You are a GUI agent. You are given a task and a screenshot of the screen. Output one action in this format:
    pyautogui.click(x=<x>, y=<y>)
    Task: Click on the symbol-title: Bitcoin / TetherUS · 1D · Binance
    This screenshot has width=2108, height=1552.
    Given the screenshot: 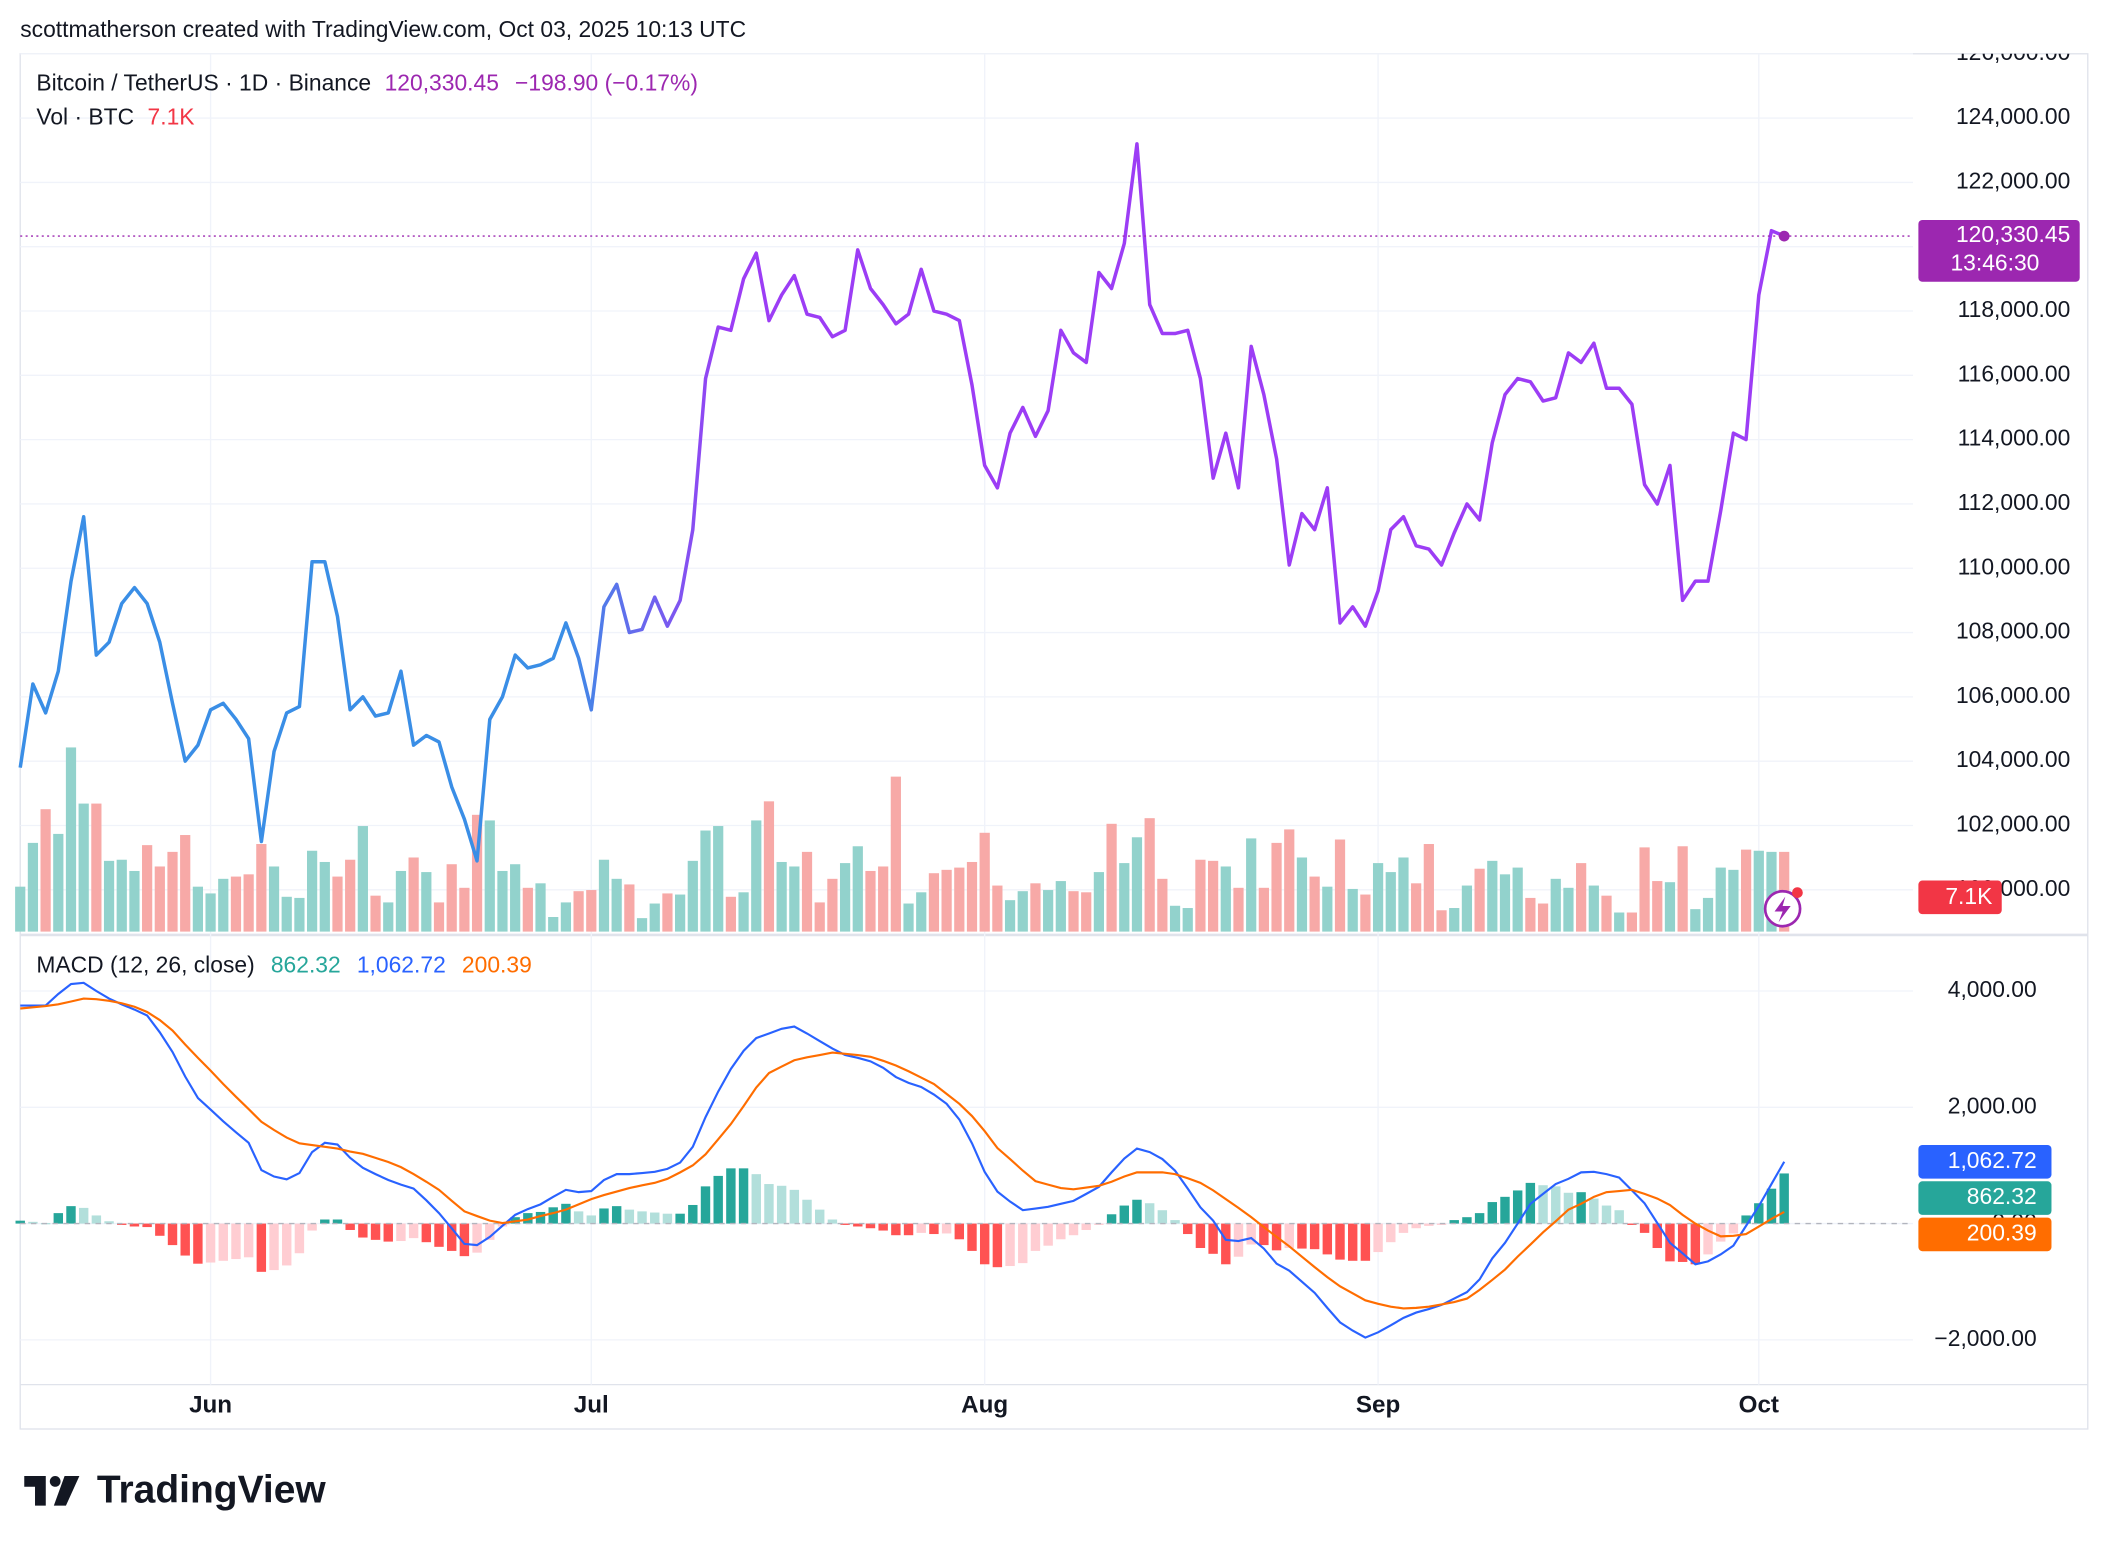 What is the action you would take?
    pyautogui.click(x=203, y=83)
    